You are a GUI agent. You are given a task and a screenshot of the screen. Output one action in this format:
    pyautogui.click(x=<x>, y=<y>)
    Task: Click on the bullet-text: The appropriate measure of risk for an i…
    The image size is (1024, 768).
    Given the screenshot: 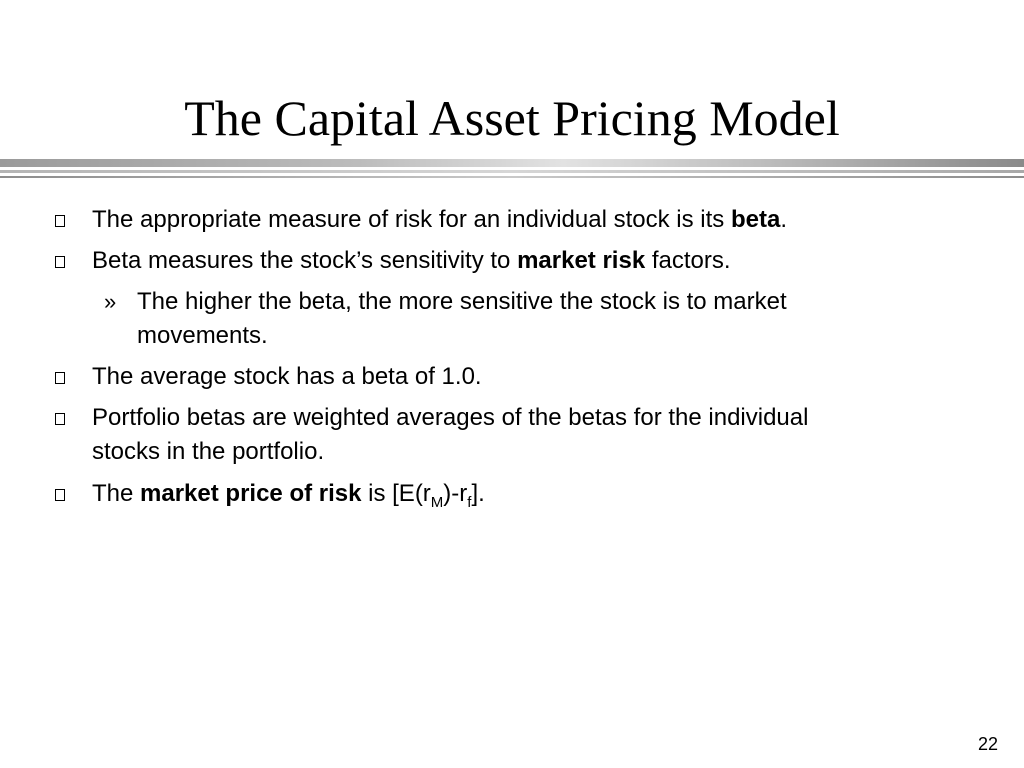 What is the action you would take?
    pyautogui.click(x=411, y=219)
    